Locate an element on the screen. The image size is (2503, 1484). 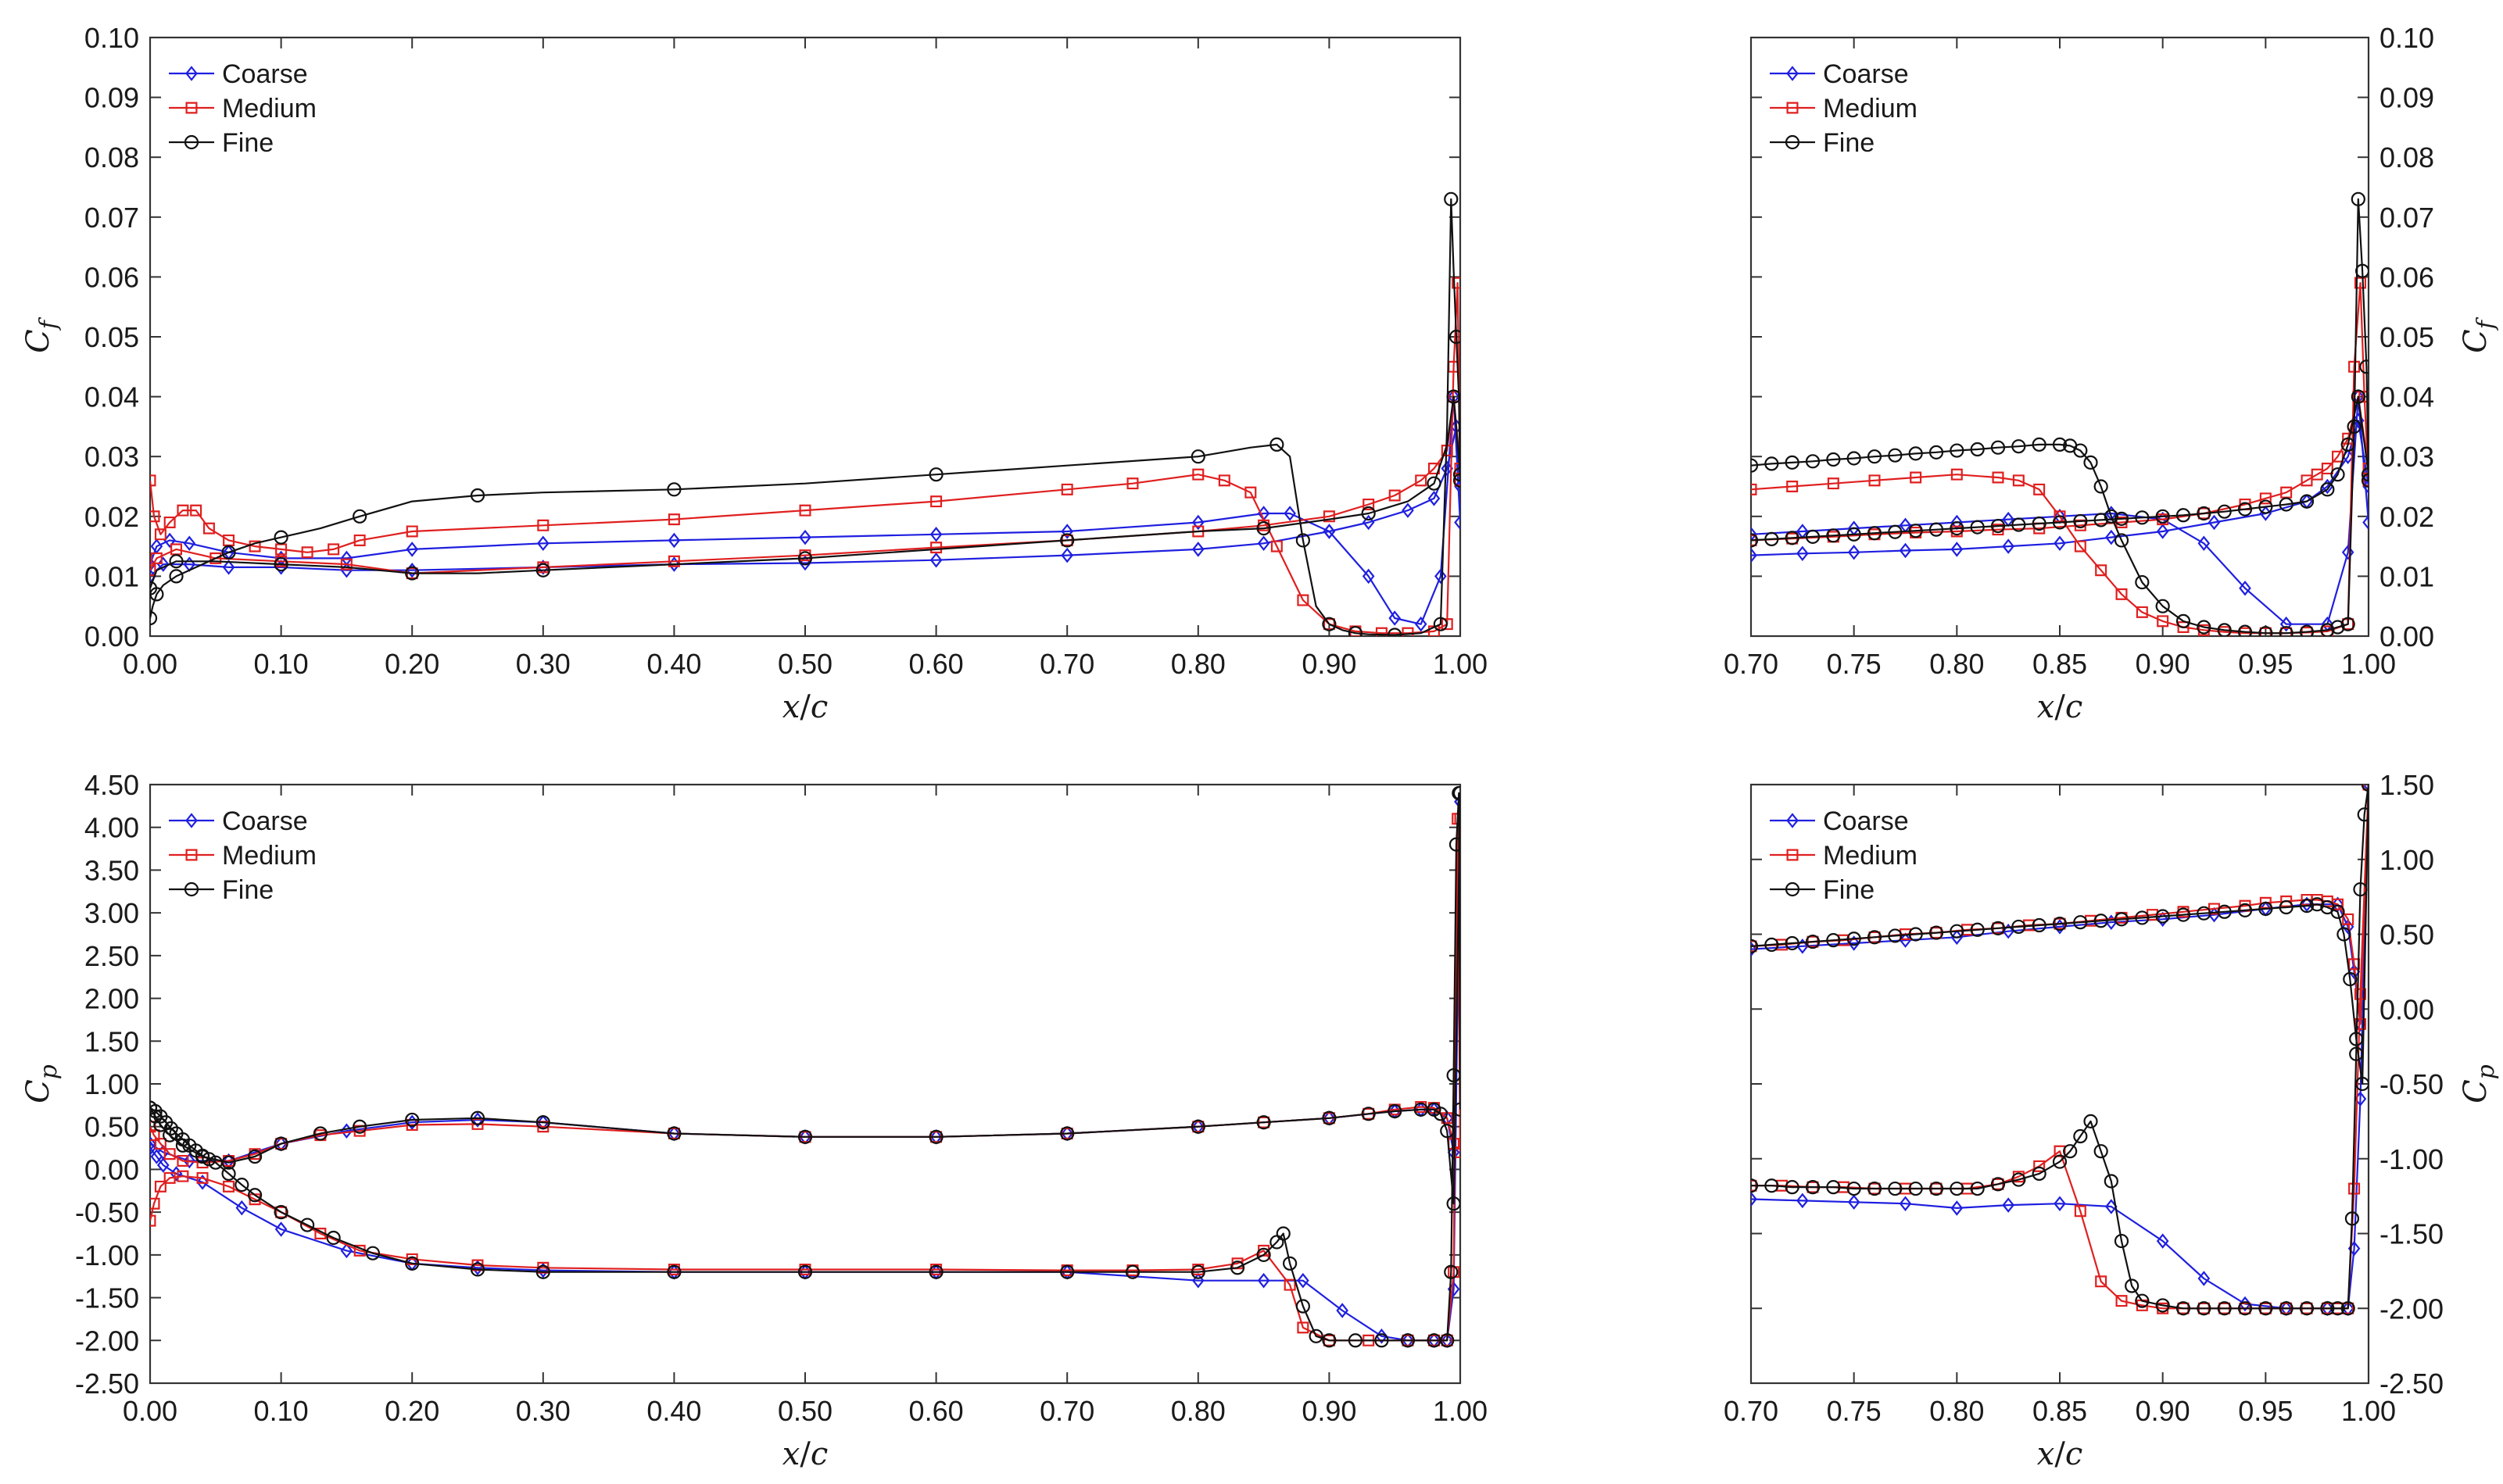
y-tick-label: -2.50 is located at coordinates (2412, 1384).